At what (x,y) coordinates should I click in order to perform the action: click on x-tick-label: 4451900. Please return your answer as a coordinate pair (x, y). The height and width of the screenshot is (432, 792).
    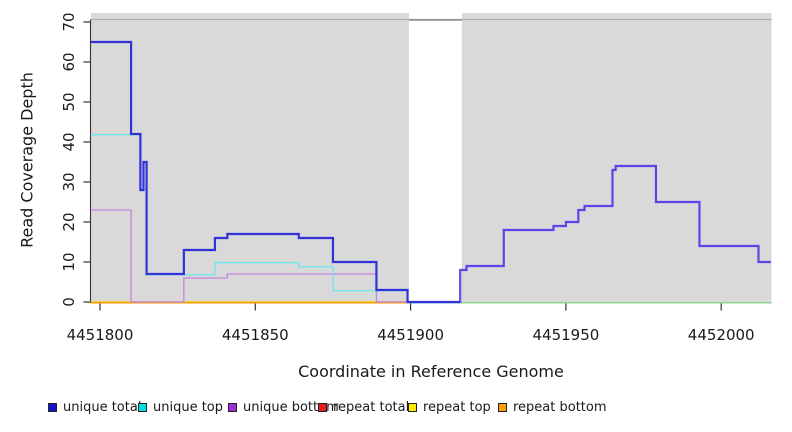
    Looking at the image, I should click on (410, 335).